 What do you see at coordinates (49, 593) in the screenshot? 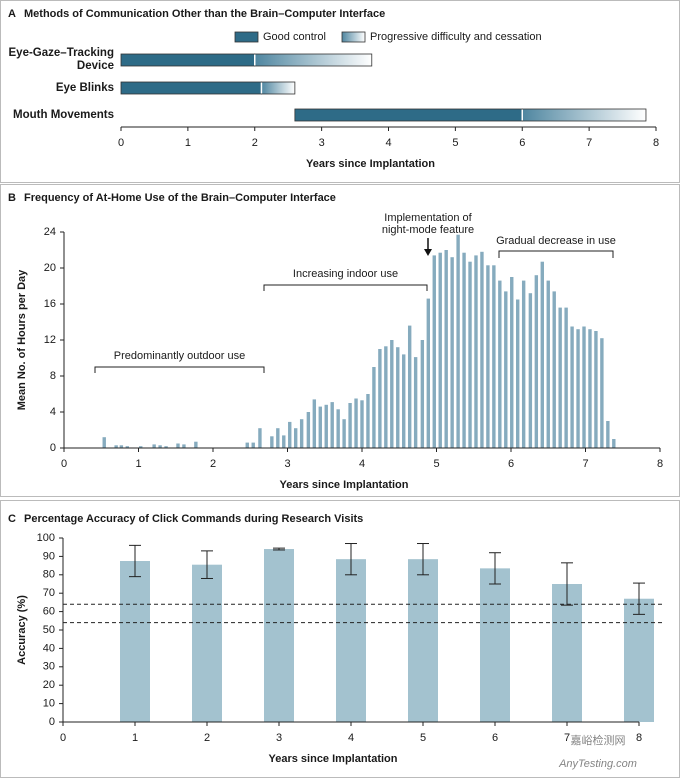
I see `y-tick-label: 70` at bounding box center [49, 593].